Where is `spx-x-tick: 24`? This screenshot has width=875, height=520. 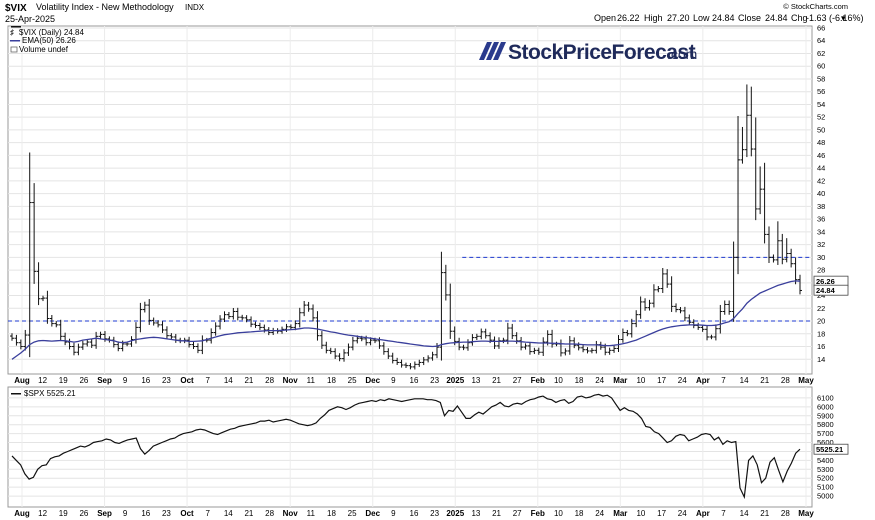 spx-x-tick: 24 is located at coordinates (682, 513).